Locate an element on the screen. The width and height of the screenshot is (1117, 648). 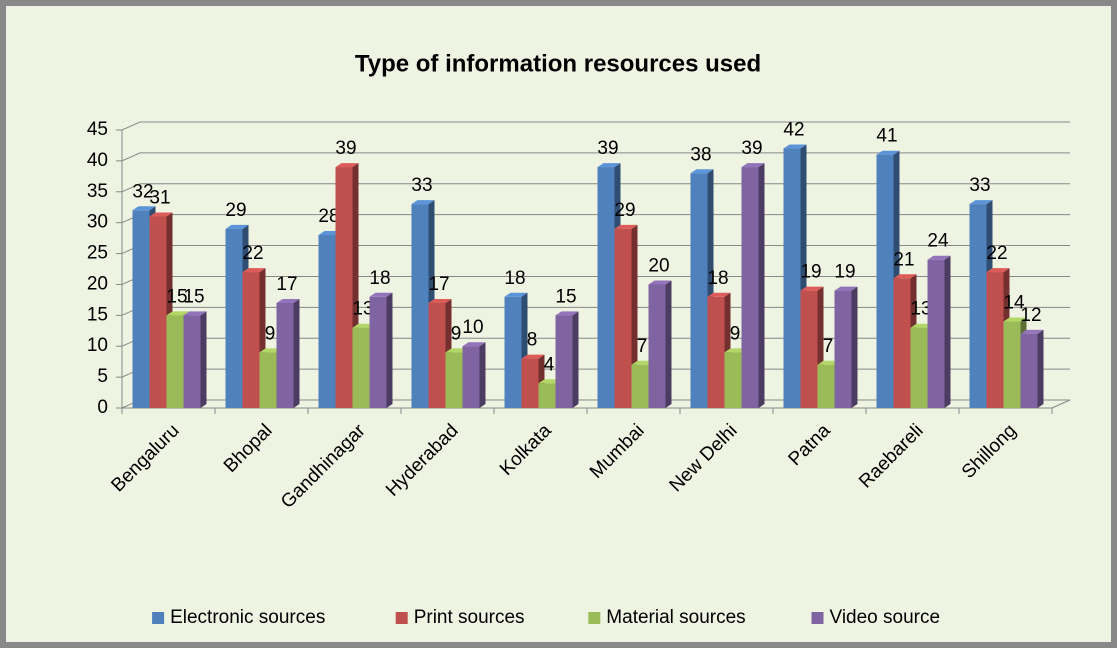
data-label: 20 is located at coordinates (658, 265).